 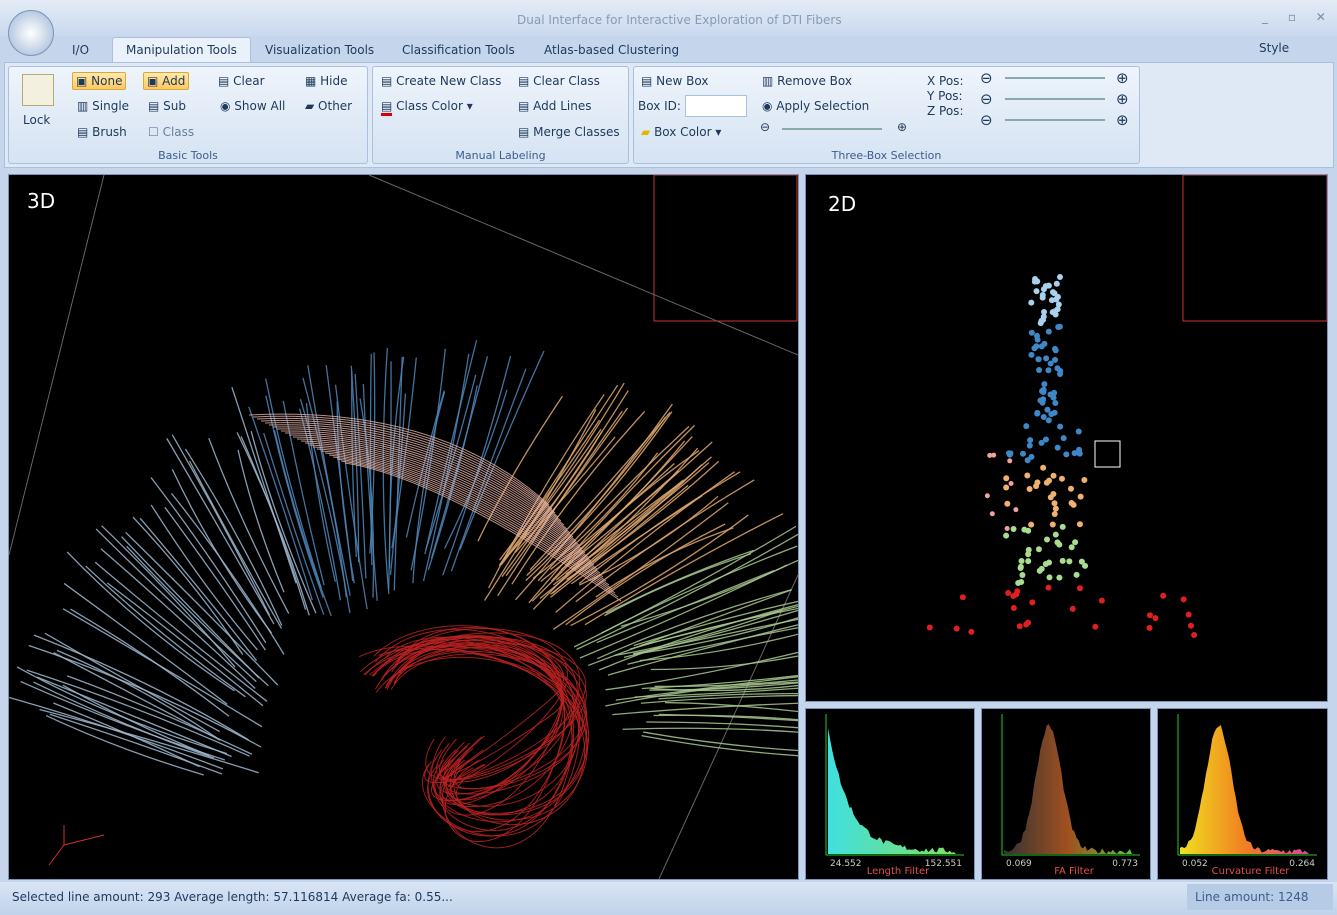 I want to click on tab: I/O, so click(x=81, y=50).